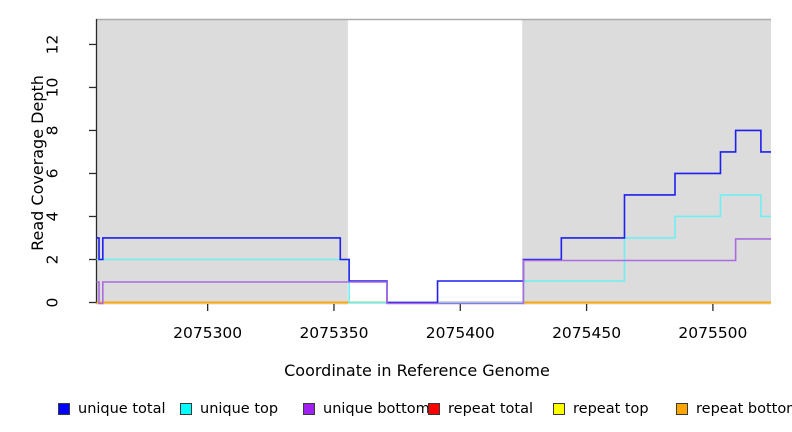 The width and height of the screenshot is (792, 432). I want to click on legend-item-unique-total: unique total, so click(112, 409).